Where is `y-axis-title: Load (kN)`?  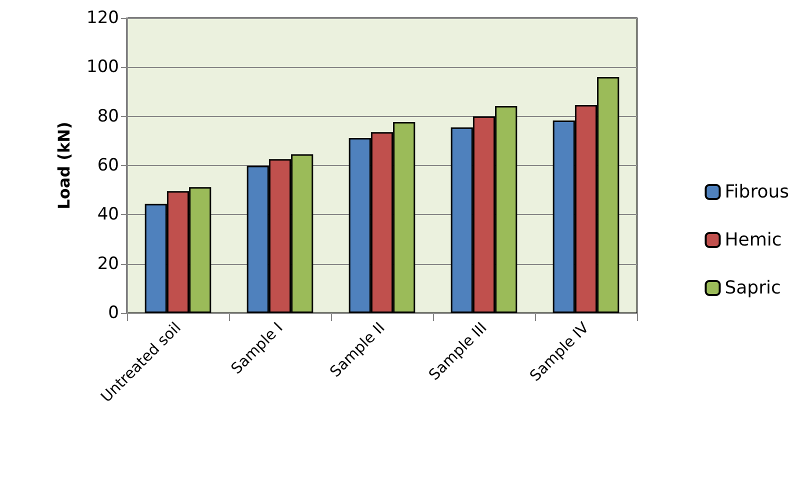 y-axis-title: Load (kN) is located at coordinates (64, 166).